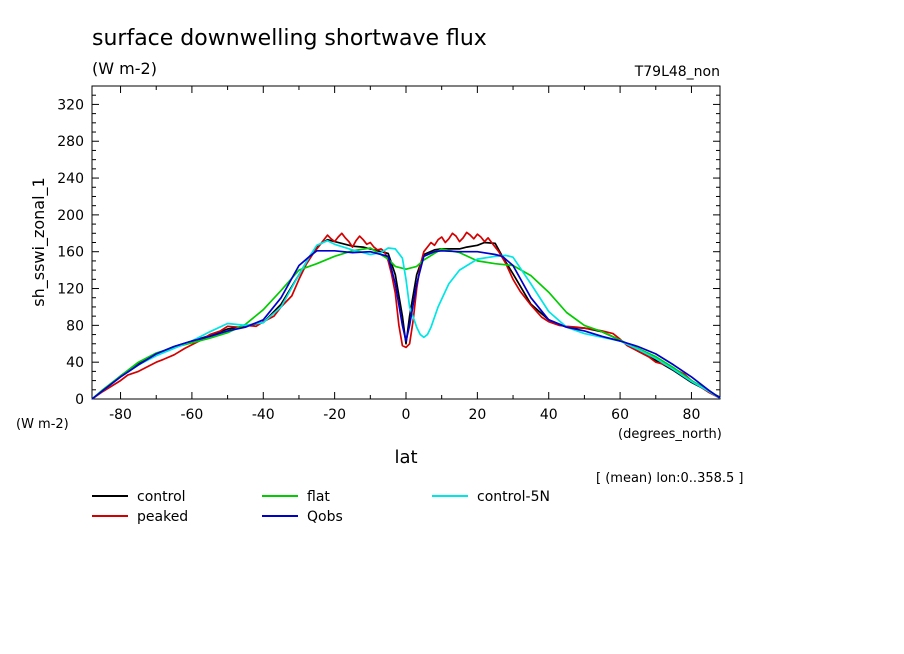  What do you see at coordinates (79, 400) in the screenshot?
I see `y-tick-label: 0` at bounding box center [79, 400].